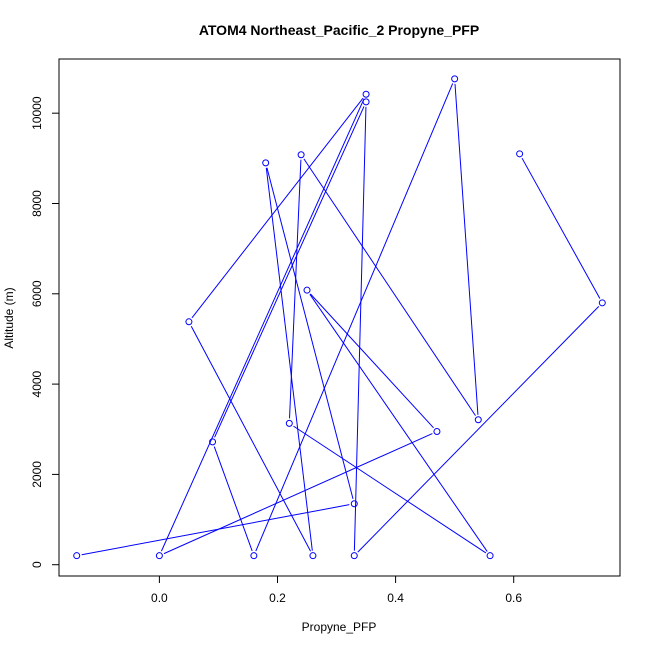  What do you see at coordinates (339, 30) in the screenshot?
I see `chart-title: ATOM4 Northeast_Pacific_2 Propyne_PFP` at bounding box center [339, 30].